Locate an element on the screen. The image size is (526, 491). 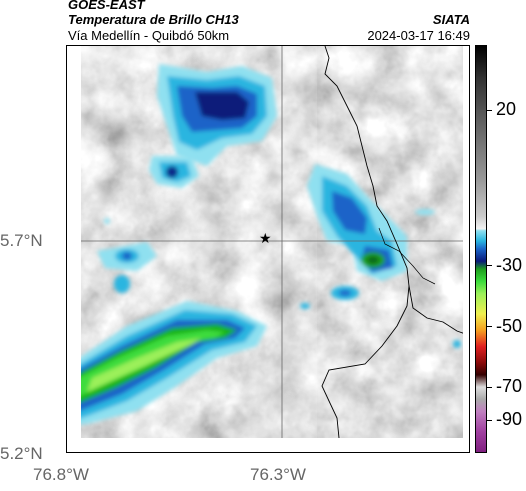
colorbar is located at coordinates (481, 249).